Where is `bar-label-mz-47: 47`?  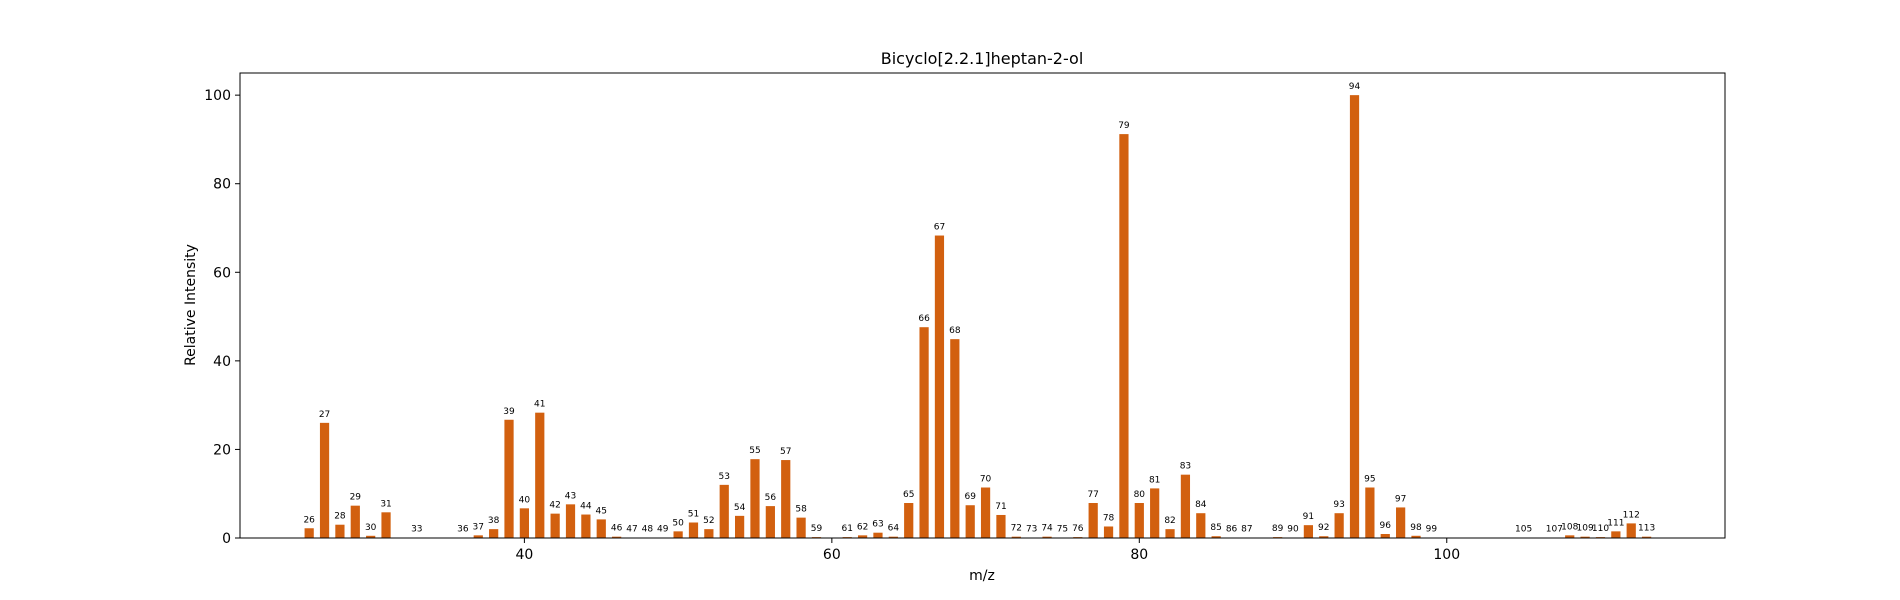
bar-label-mz-47: 47 is located at coordinates (631, 530).